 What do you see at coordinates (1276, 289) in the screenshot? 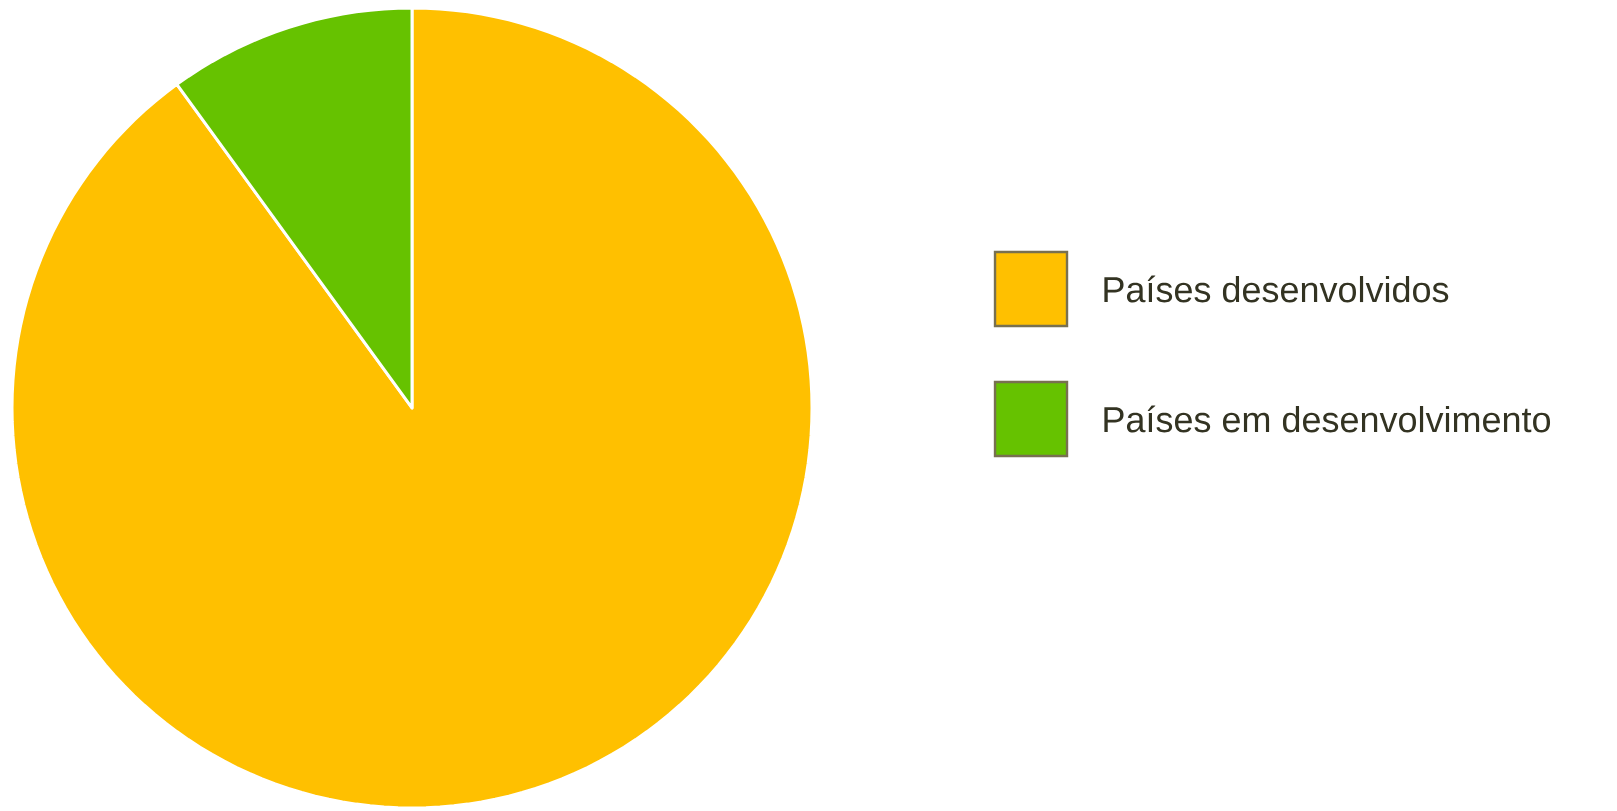
I see `legend-label: Países desenvolvidos` at bounding box center [1276, 289].